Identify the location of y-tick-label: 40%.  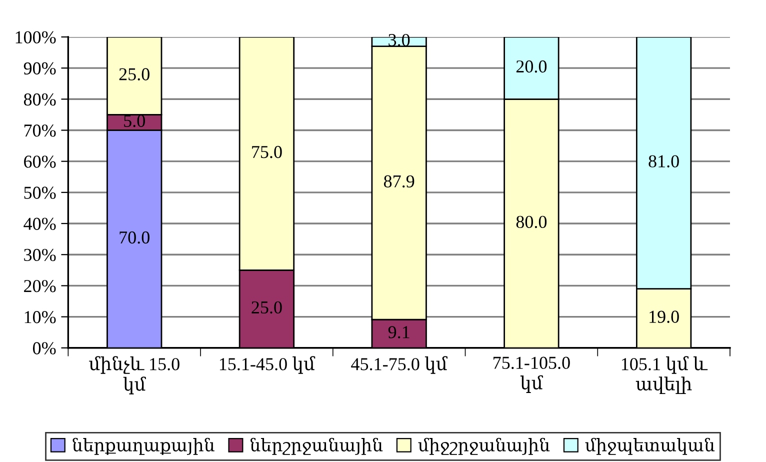
(40, 224).